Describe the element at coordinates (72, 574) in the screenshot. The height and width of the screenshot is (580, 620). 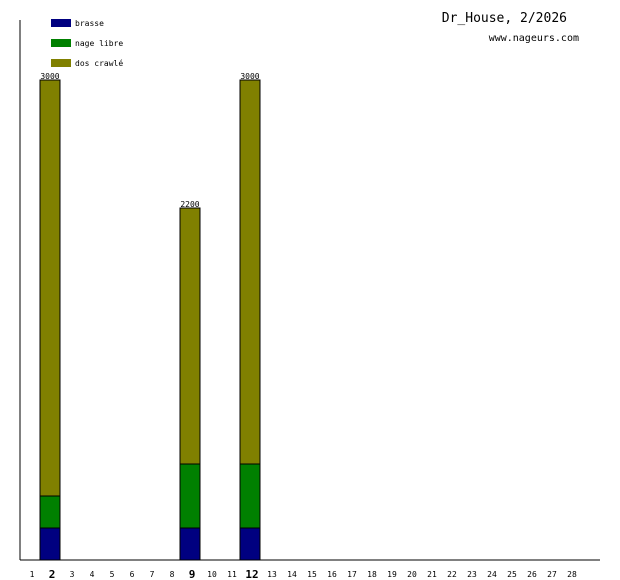
I see `x-tick-3: 3` at that location.